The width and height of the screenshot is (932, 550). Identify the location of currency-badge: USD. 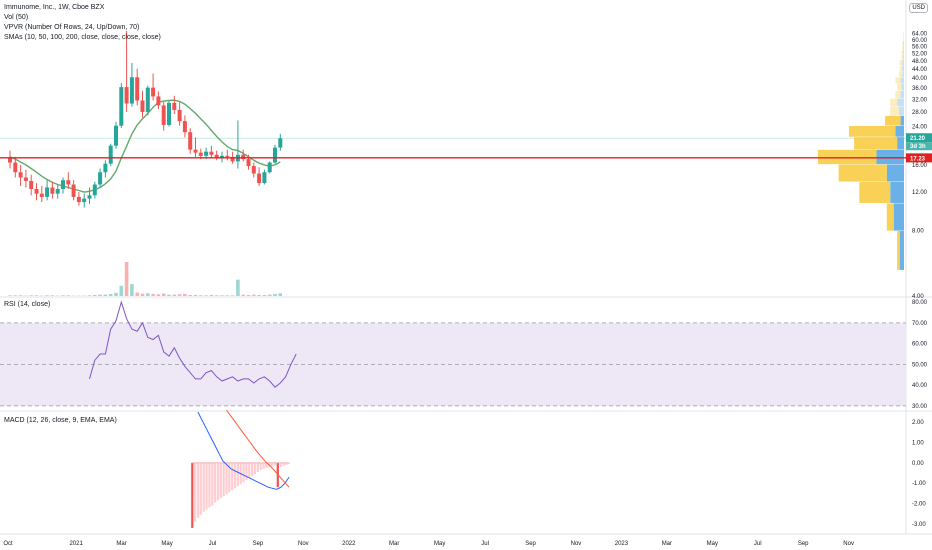
(918, 8).